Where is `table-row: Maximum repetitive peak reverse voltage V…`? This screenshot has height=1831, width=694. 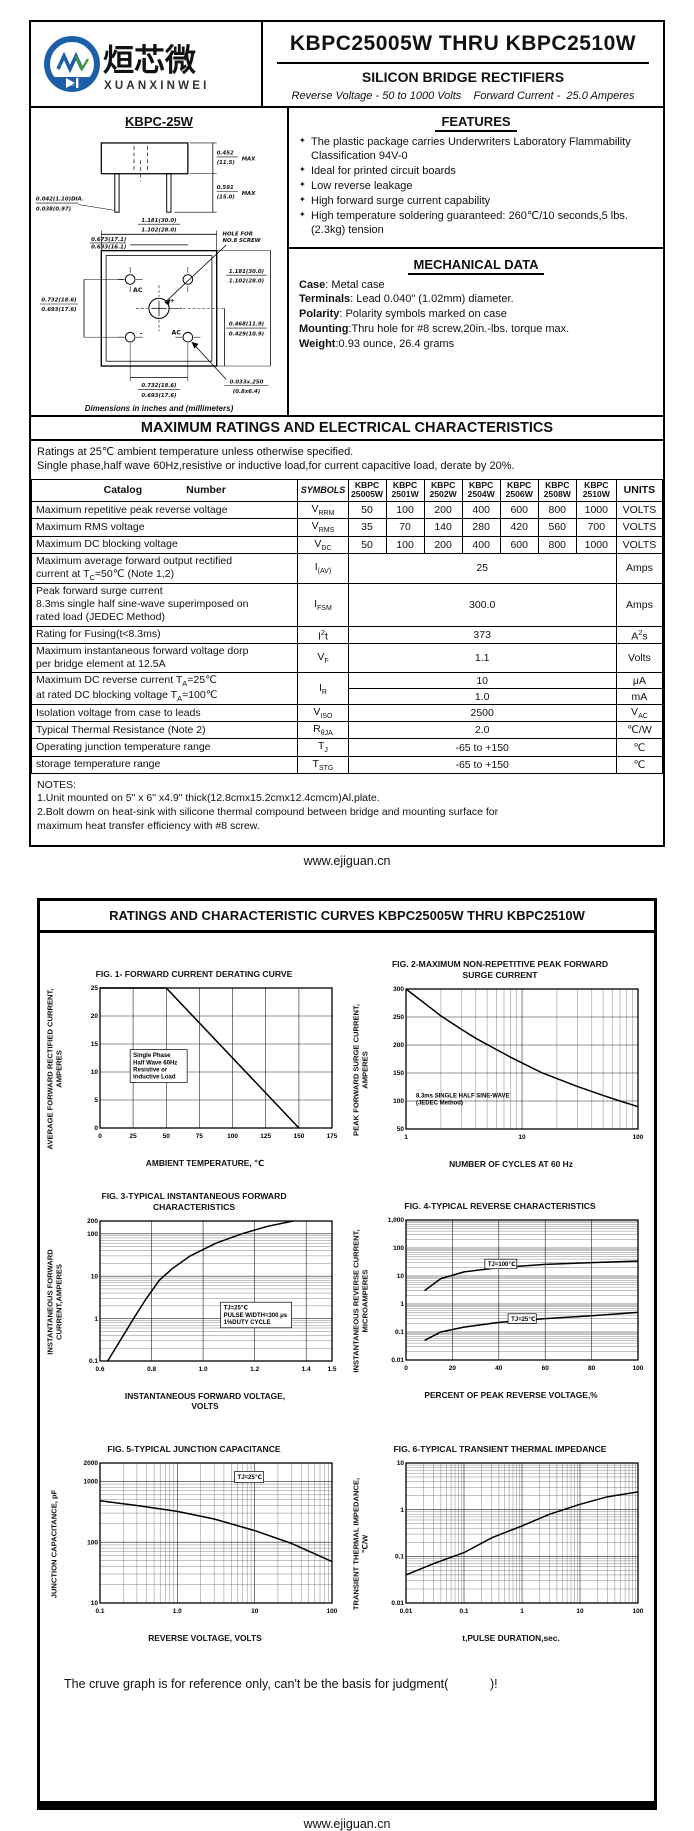 table-row: Maximum repetitive peak reverse voltage V… is located at coordinates (347, 510).